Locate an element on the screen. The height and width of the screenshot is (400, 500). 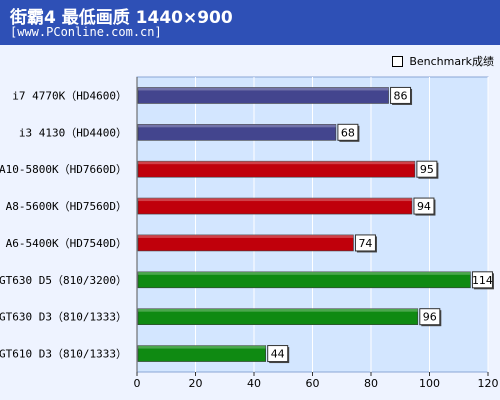
legend-label: Benchmark成绩 is located at coordinates (451, 61).